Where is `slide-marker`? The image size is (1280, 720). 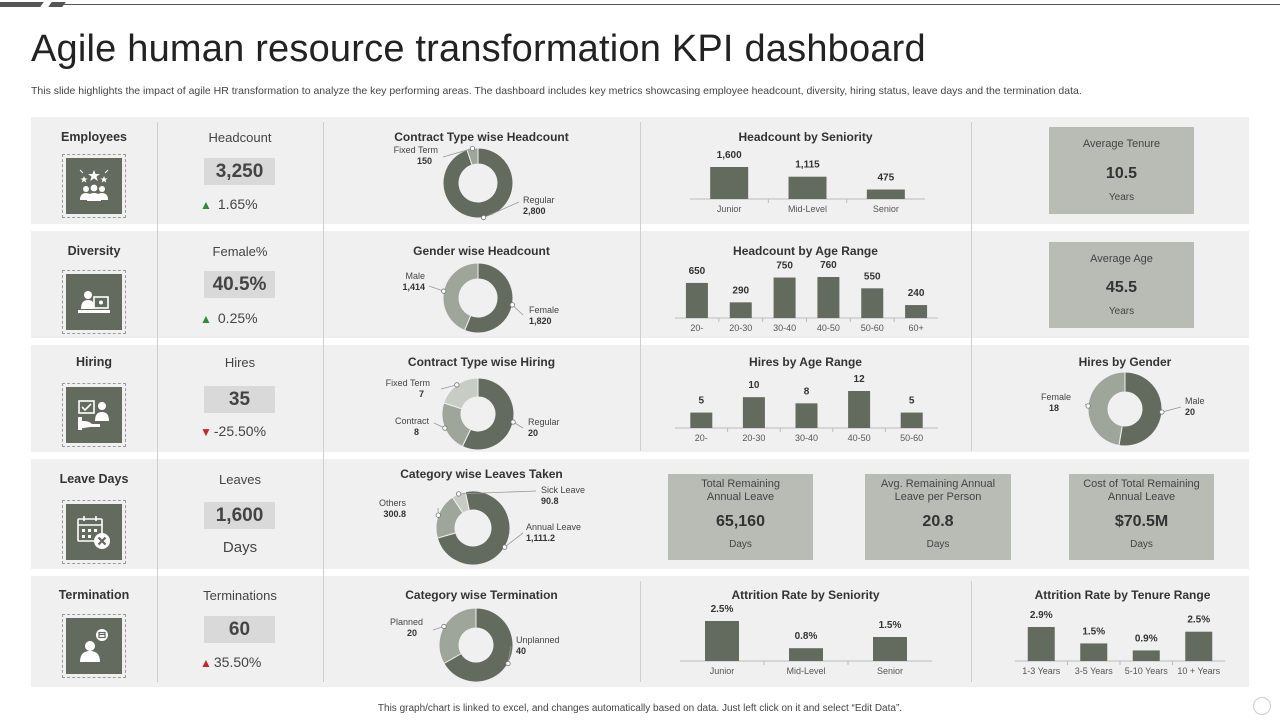 slide-marker is located at coordinates (1262, 706).